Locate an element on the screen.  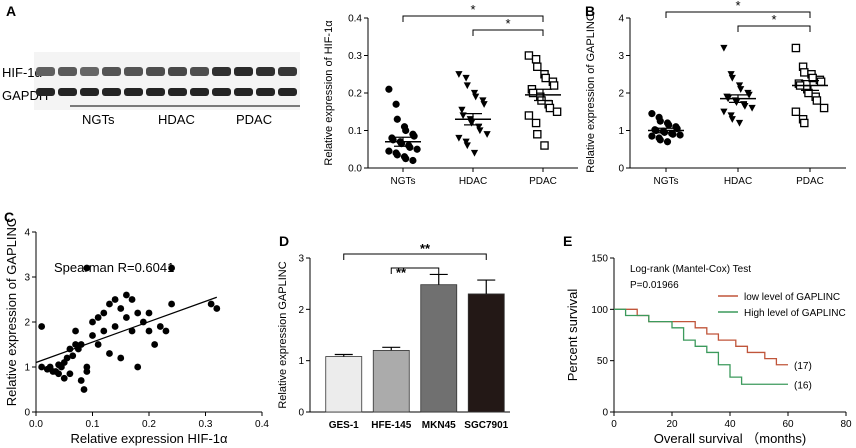
panel-letter-c: C is located at coordinates (9, 217).